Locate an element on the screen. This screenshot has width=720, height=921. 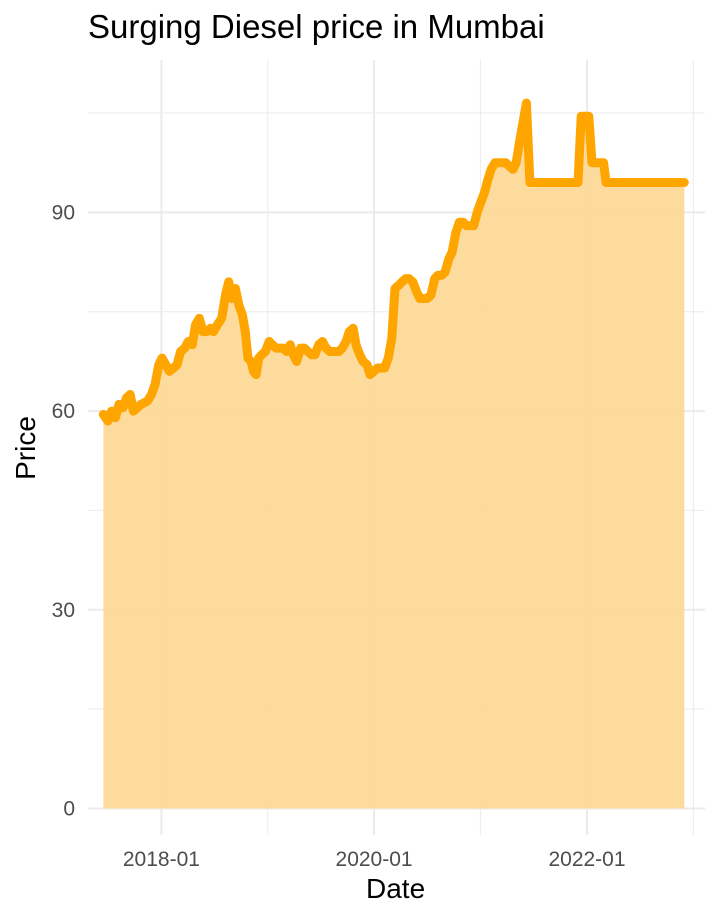
y-tick-label: 30 is located at coordinates (63, 610).